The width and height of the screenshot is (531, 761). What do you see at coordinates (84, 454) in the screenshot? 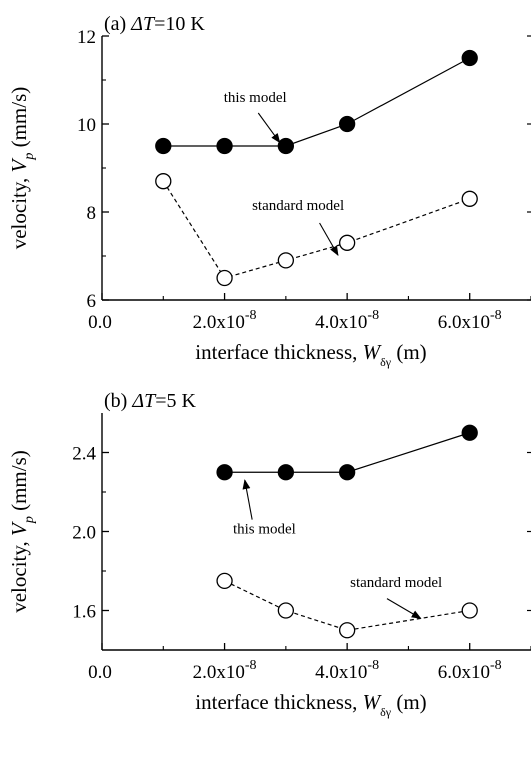
I see `y-tick-label: 2.4` at bounding box center [84, 454].